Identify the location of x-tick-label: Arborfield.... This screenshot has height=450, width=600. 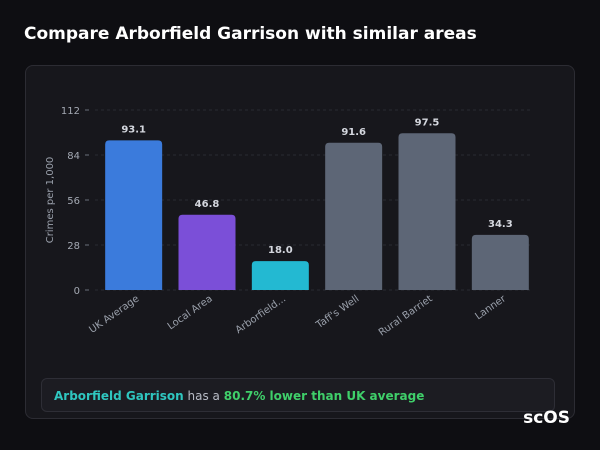
(261, 314).